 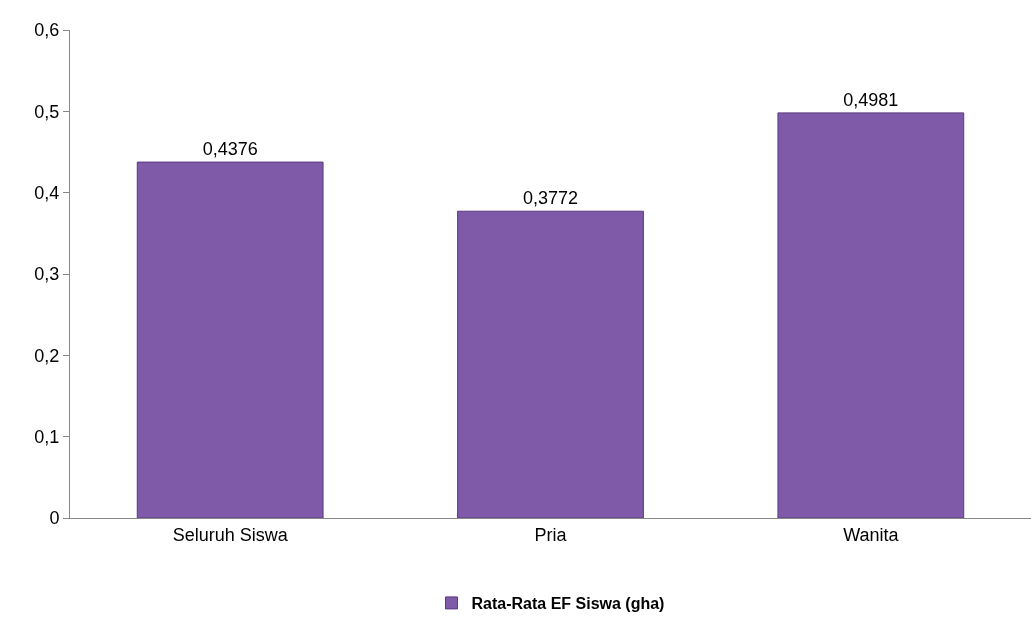 What do you see at coordinates (871, 534) in the screenshot?
I see `x-tick-label: Wanita` at bounding box center [871, 534].